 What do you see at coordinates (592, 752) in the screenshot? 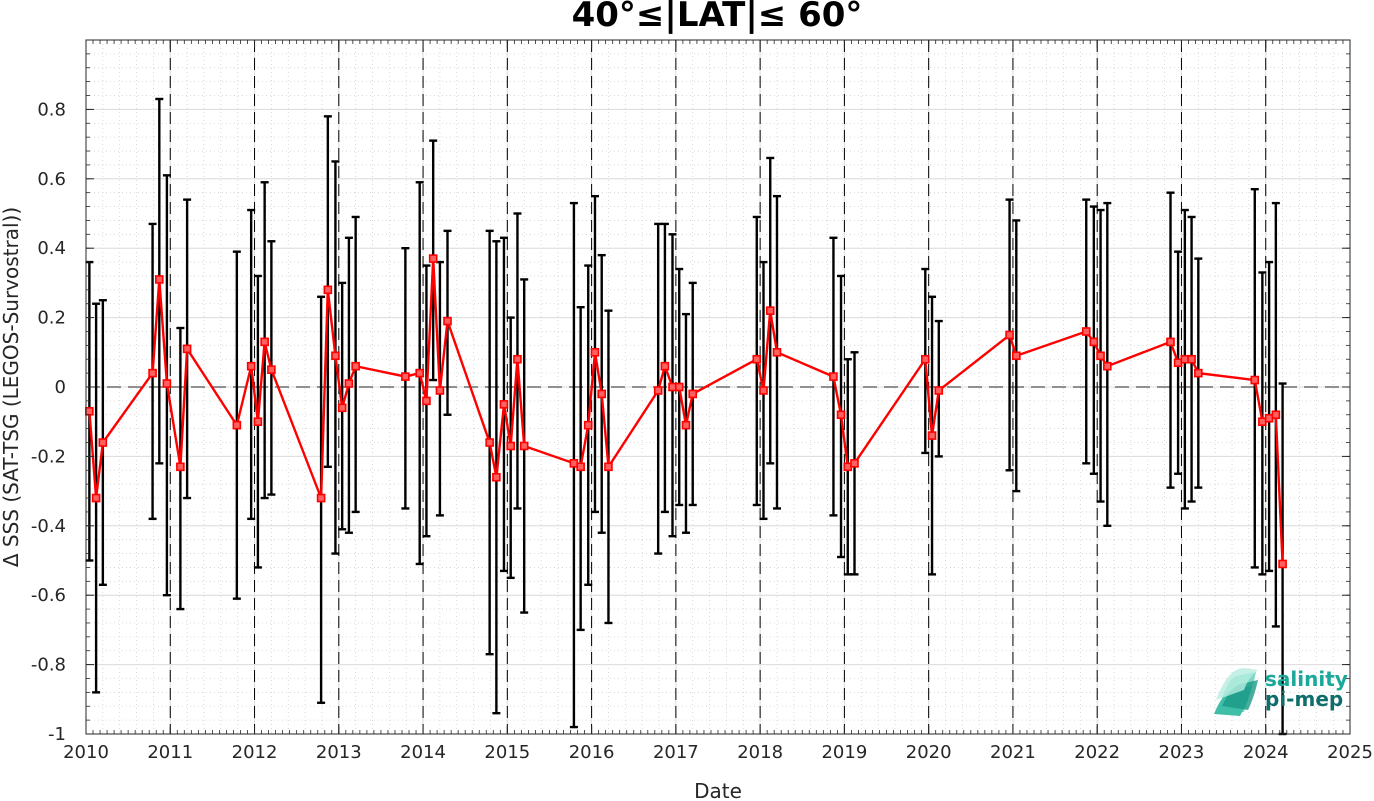
I see `x-tick-label: 2016` at bounding box center [592, 752].